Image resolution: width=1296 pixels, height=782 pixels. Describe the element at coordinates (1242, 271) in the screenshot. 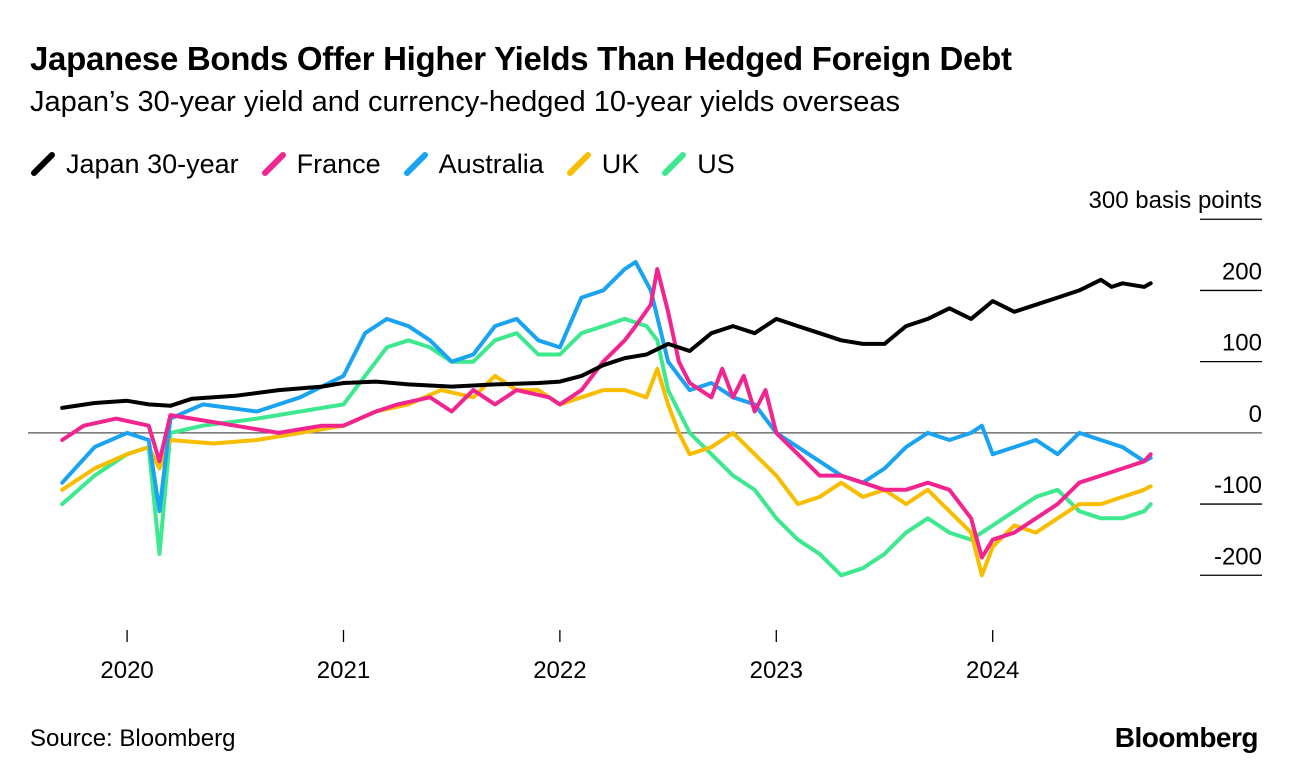

I see `y-tick-label-200: 200` at that location.